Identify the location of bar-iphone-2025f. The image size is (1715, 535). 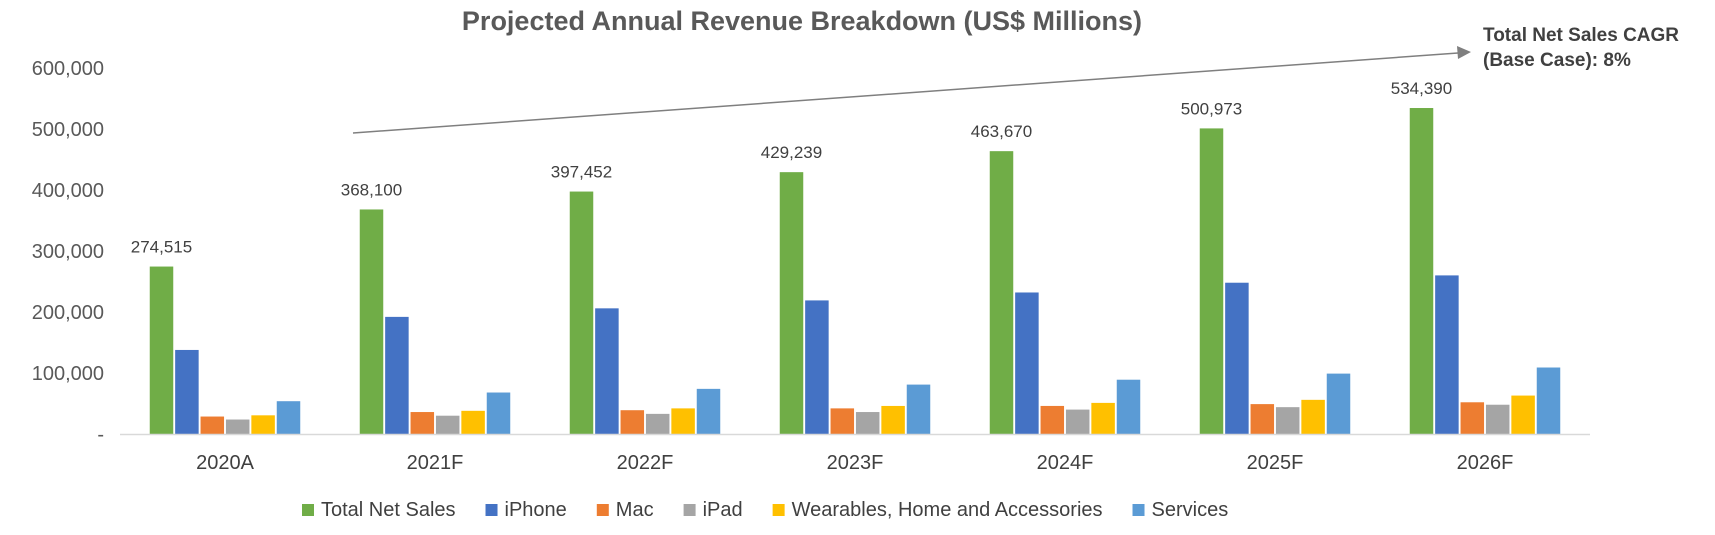
(1237, 358).